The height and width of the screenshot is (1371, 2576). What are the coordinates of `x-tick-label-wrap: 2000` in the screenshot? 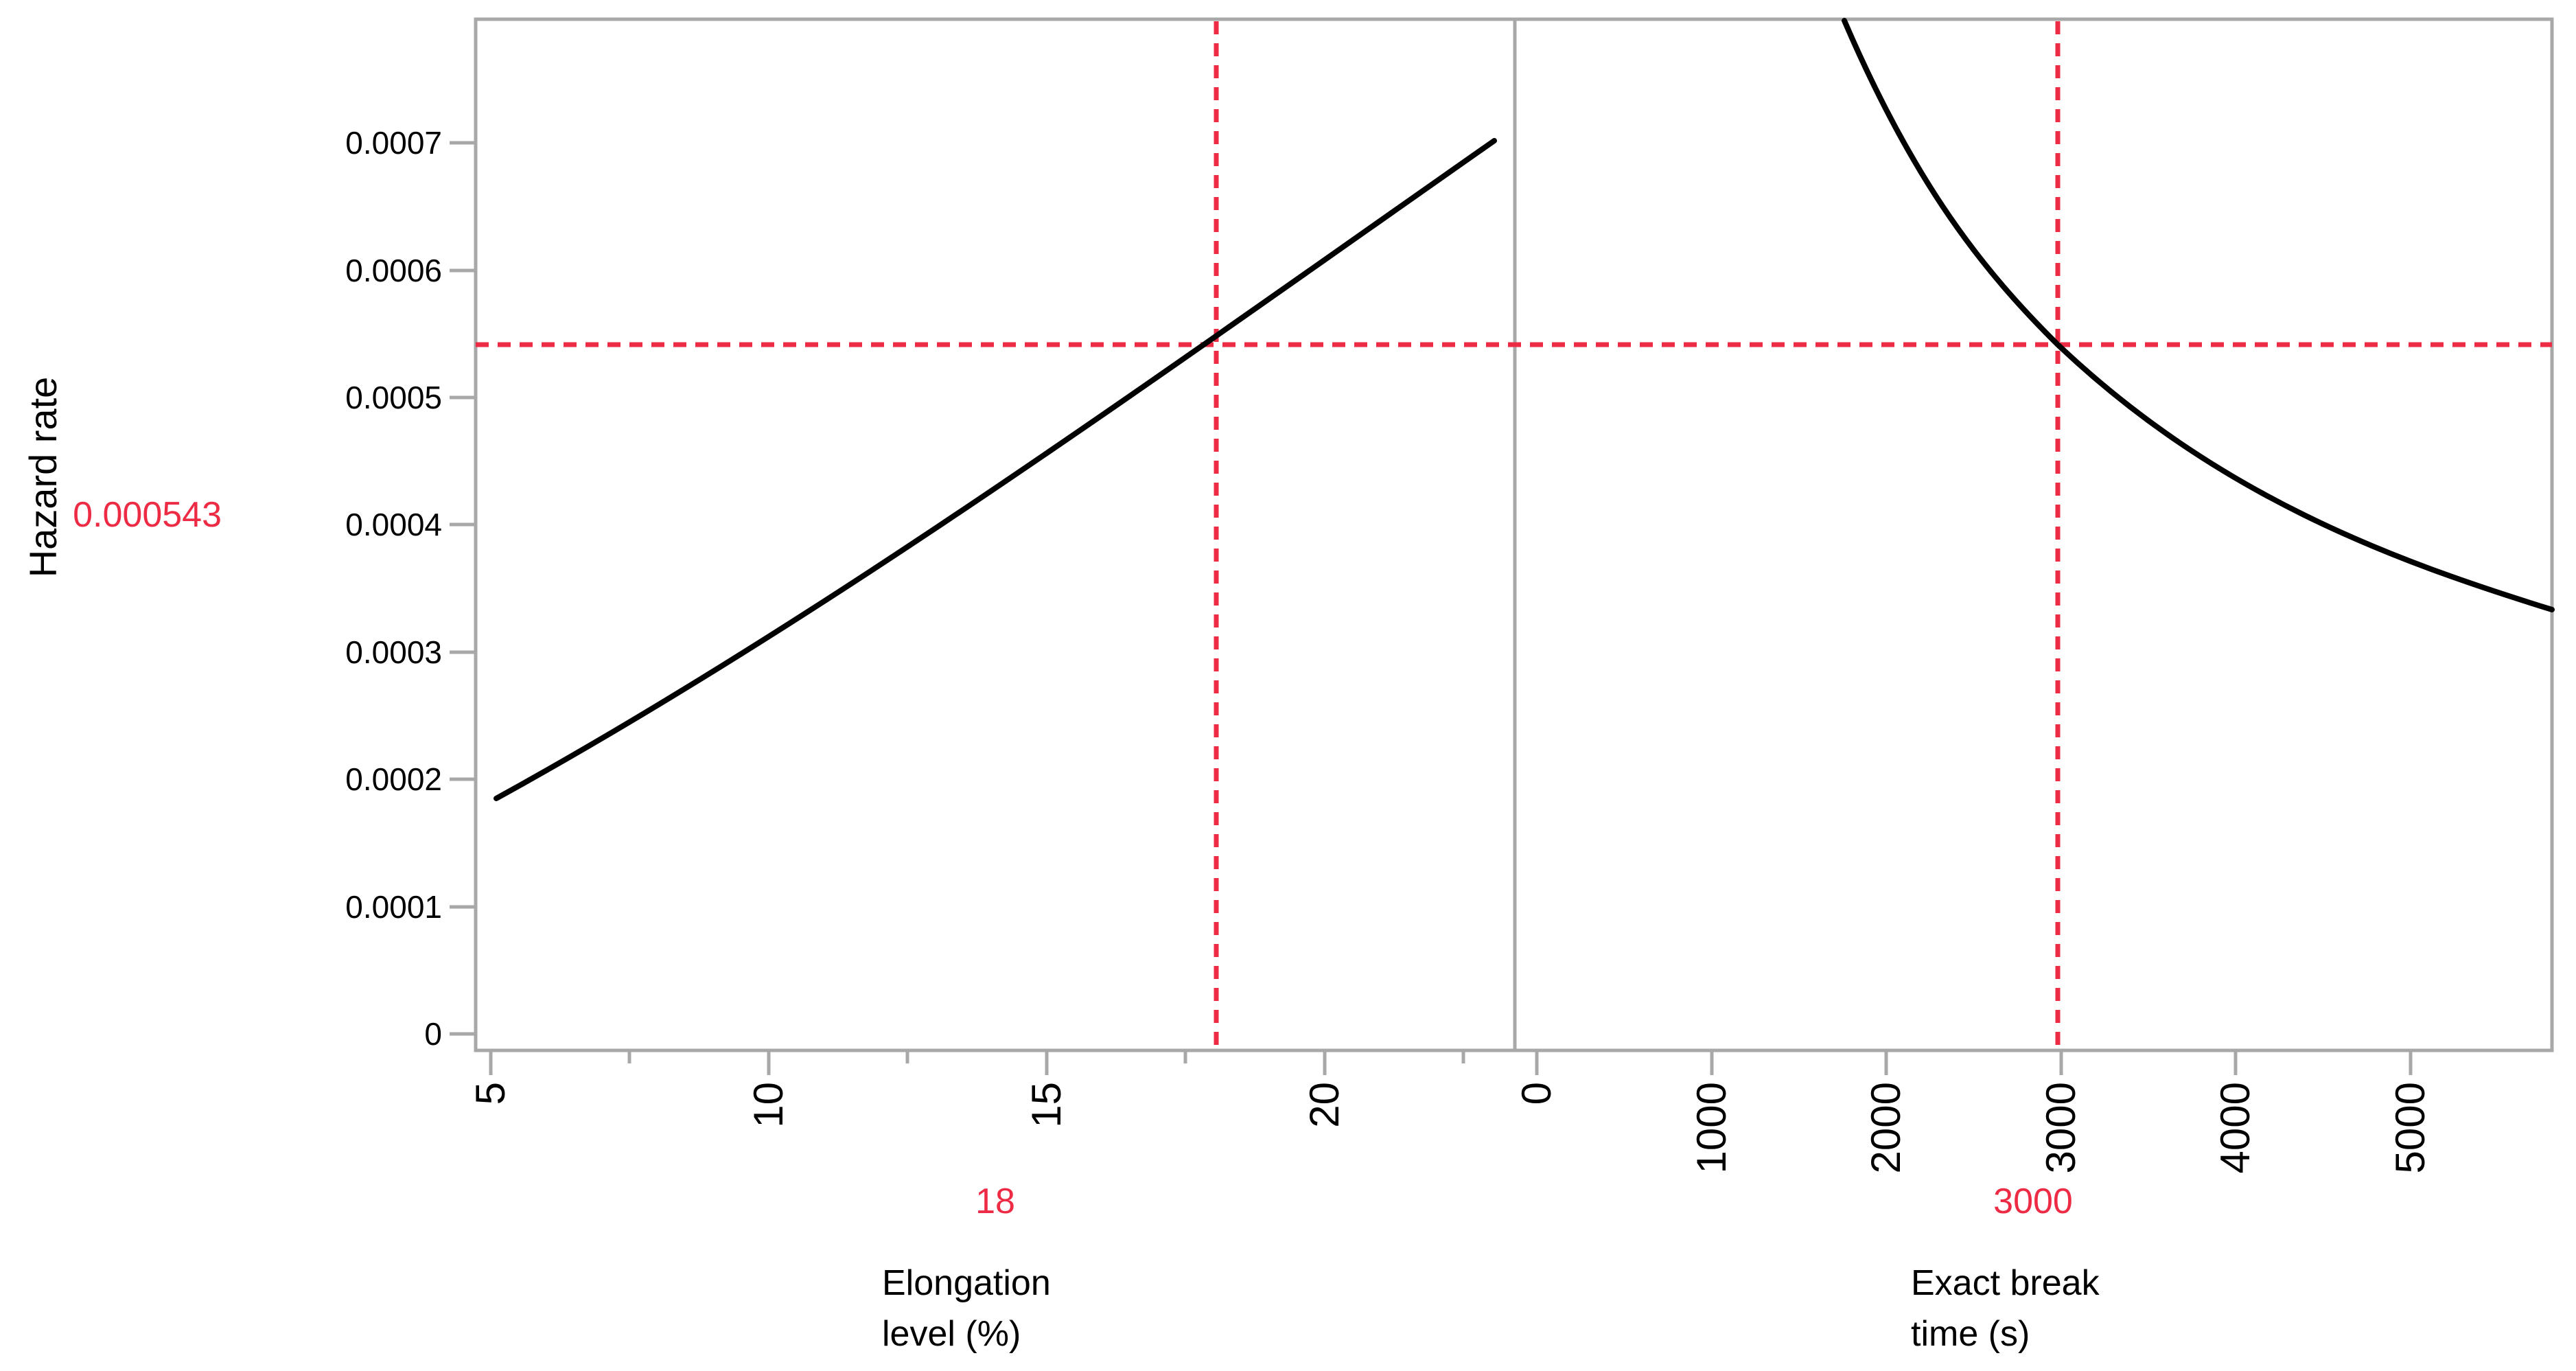 It's located at (1886, 1127).